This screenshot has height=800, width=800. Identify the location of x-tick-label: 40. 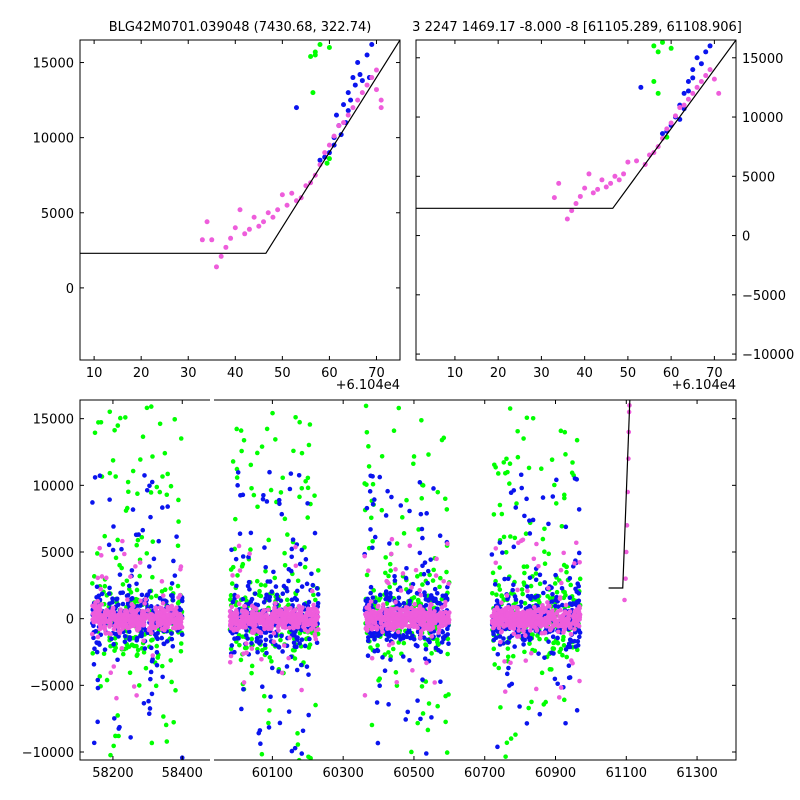
(584, 373).